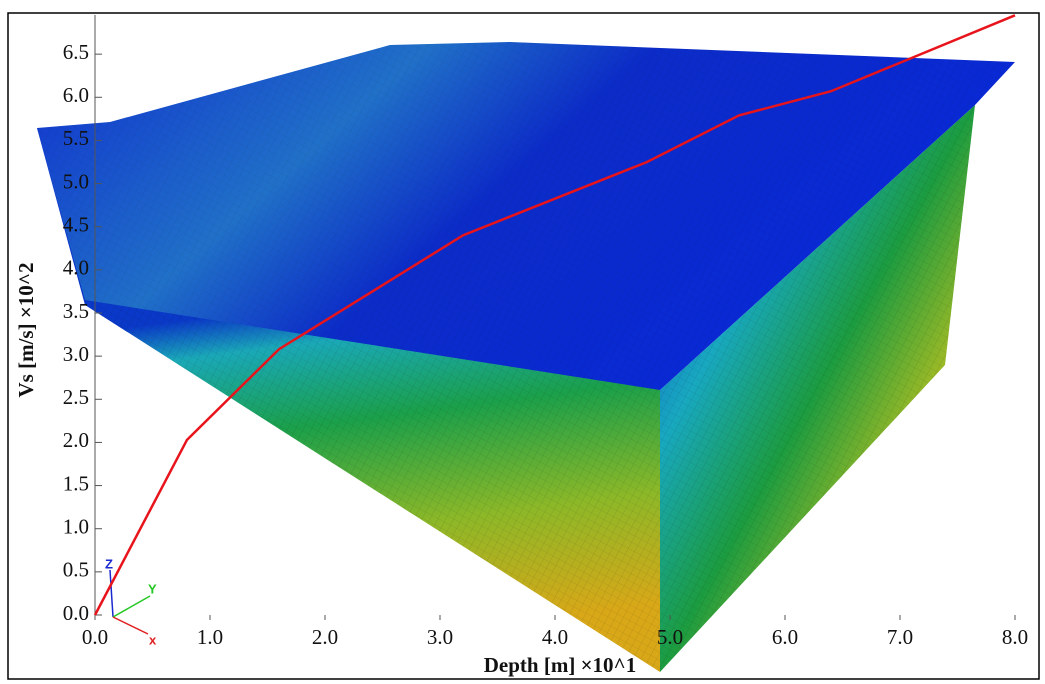 The image size is (1045, 684). I want to click on x-axis-title: Depth [m] ×10^1, so click(560, 665).